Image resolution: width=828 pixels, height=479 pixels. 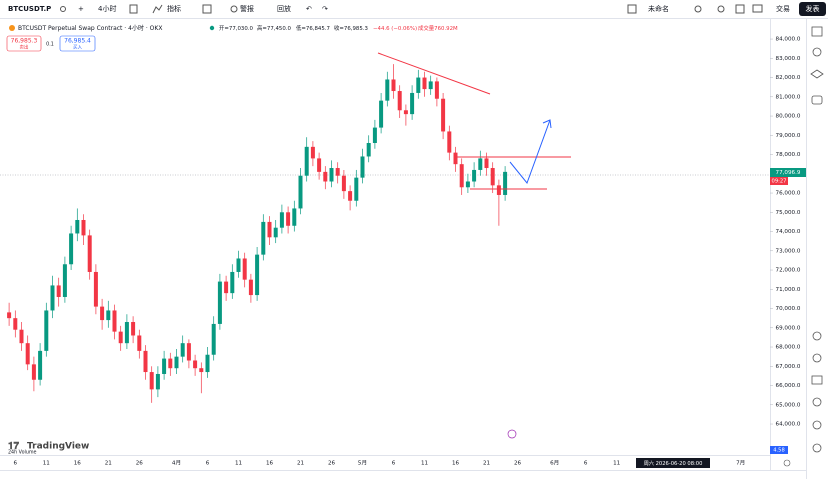 I want to click on alerts-icon, so click(x=817, y=52).